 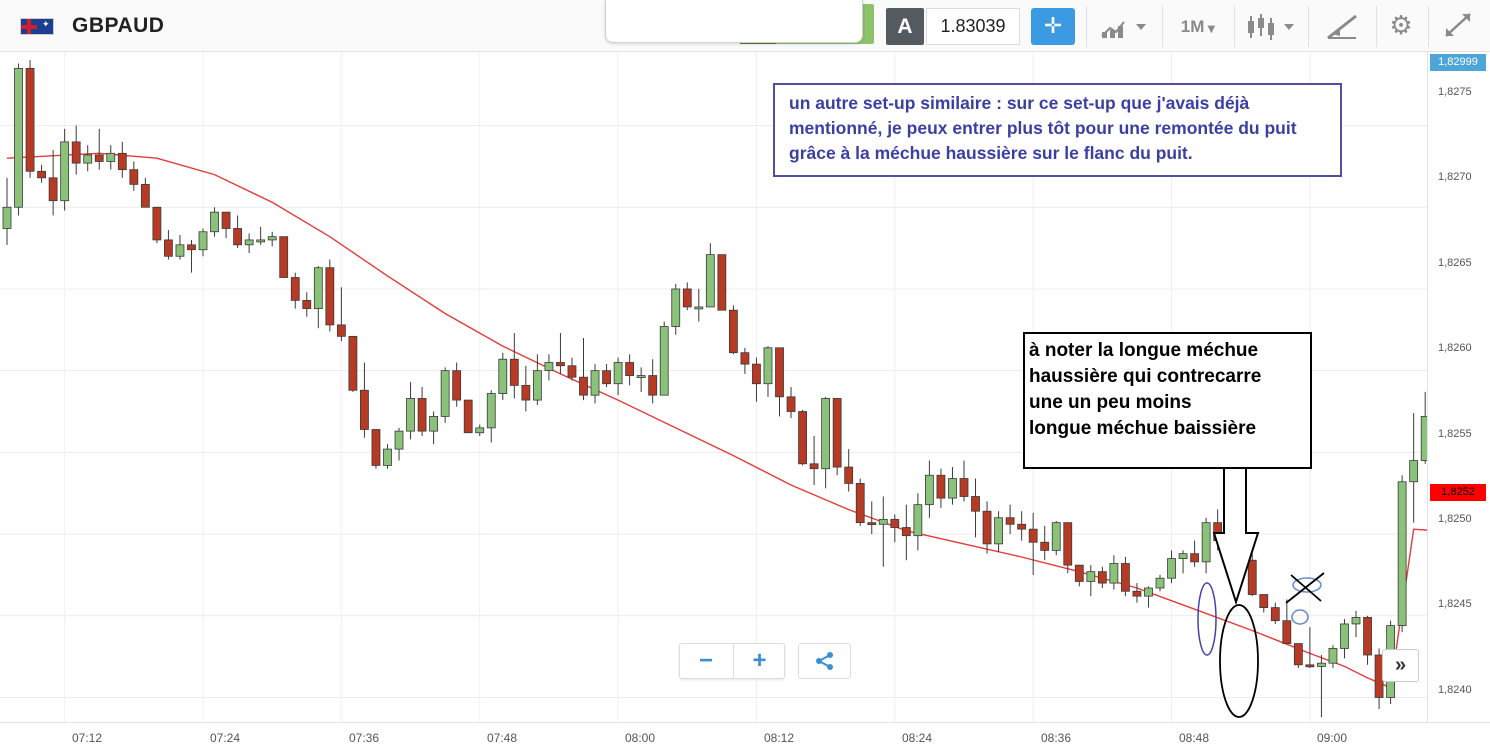 What do you see at coordinates (1053, 26) in the screenshot?
I see `crosshair-button: ✛` at bounding box center [1053, 26].